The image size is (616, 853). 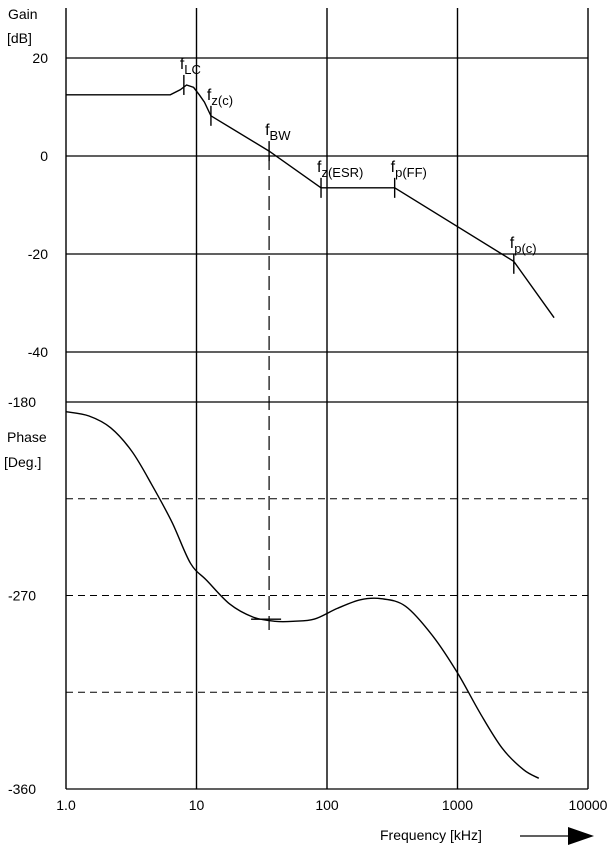 What do you see at coordinates (327, 805) in the screenshot?
I see `x-tick-label: 100` at bounding box center [327, 805].